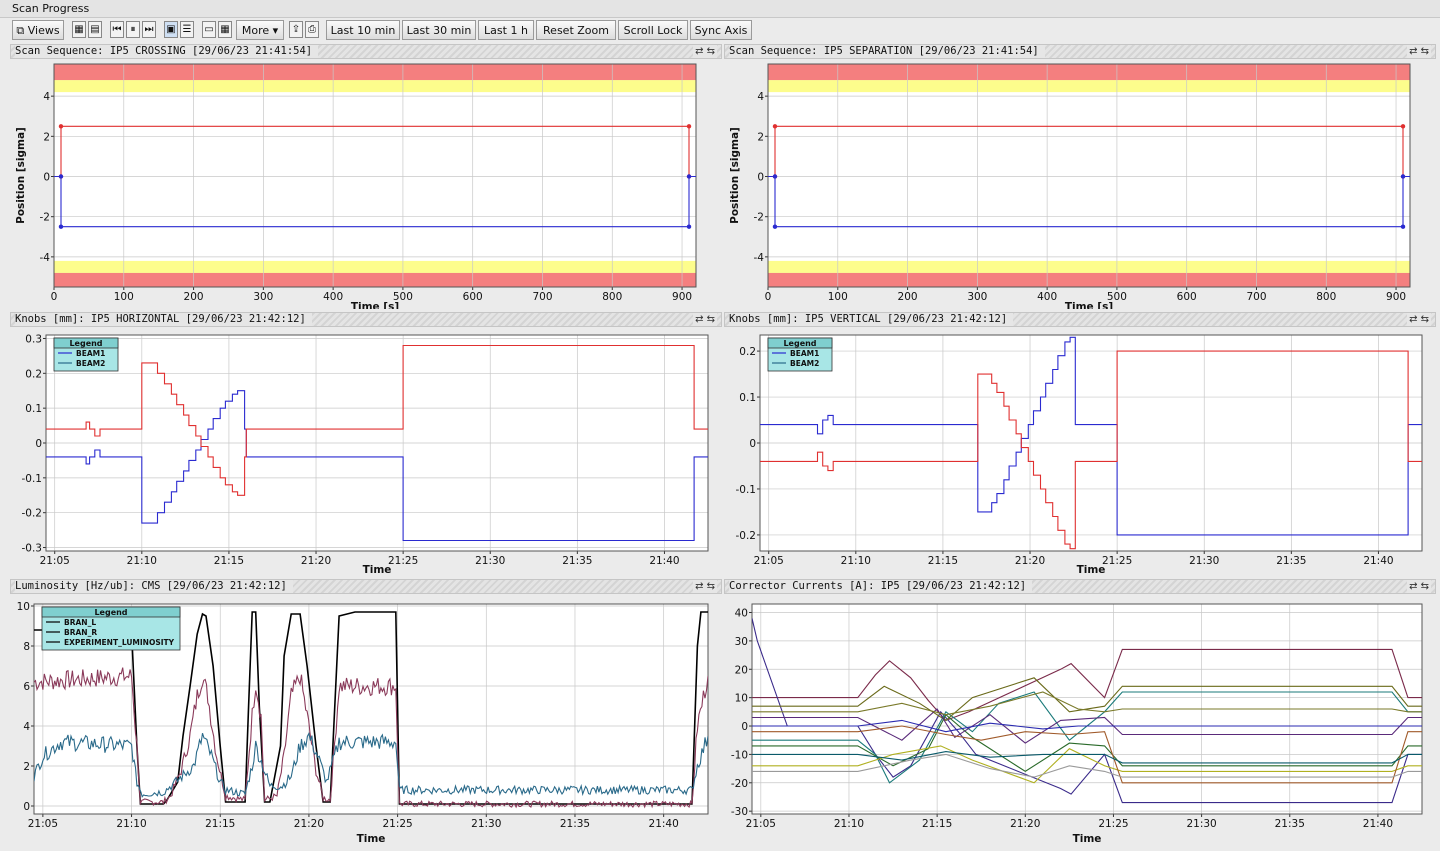 This screenshot has width=1440, height=851. I want to click on plot-frame, so click(1091, 443).